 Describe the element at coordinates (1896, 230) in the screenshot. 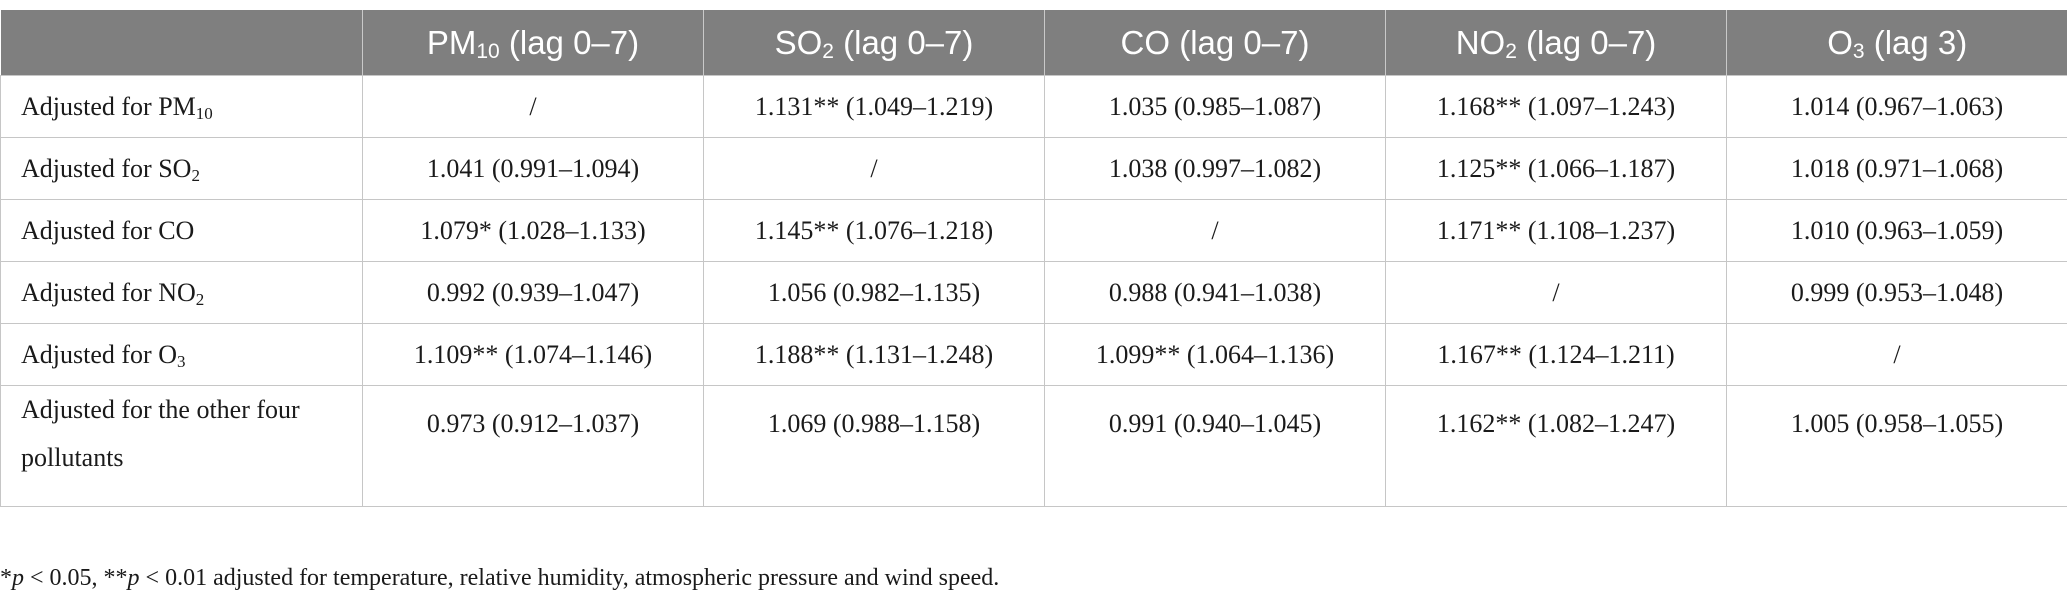

I see `table-cell: 1.010 (0.963–1.059)` at that location.